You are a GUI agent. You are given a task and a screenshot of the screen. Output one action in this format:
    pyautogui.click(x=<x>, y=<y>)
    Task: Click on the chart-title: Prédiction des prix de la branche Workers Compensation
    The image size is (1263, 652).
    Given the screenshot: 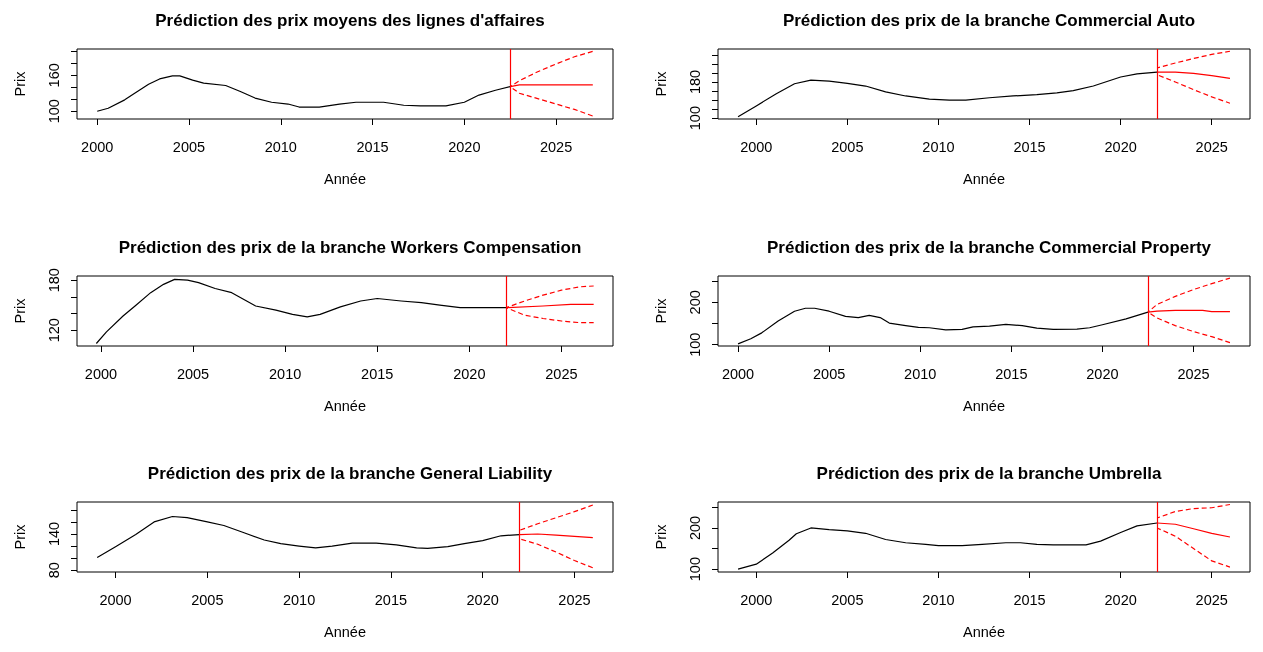 What is the action you would take?
    pyautogui.click(x=350, y=247)
    